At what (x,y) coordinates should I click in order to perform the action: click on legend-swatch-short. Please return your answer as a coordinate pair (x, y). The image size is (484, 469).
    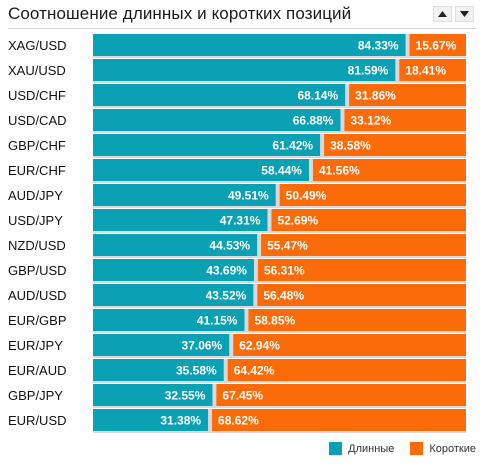
    Looking at the image, I should click on (417, 448).